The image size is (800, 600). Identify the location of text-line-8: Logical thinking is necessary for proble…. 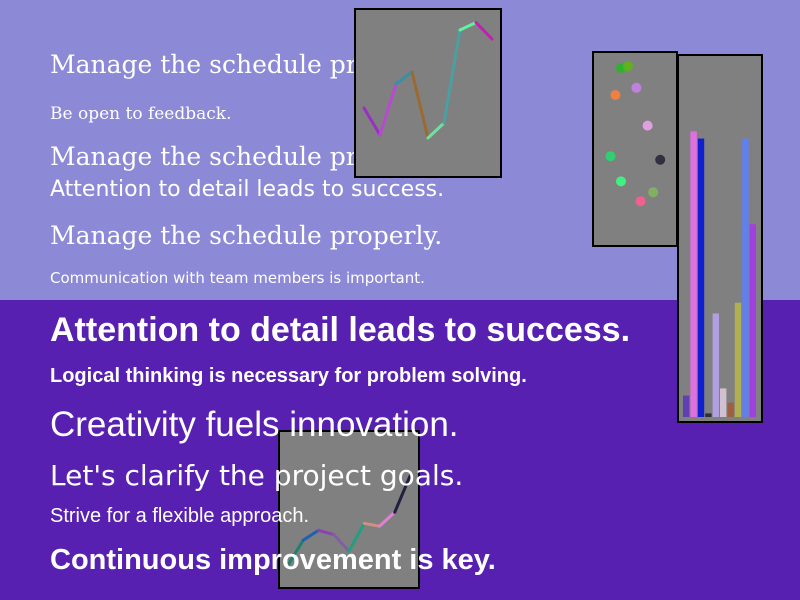
(288, 376).